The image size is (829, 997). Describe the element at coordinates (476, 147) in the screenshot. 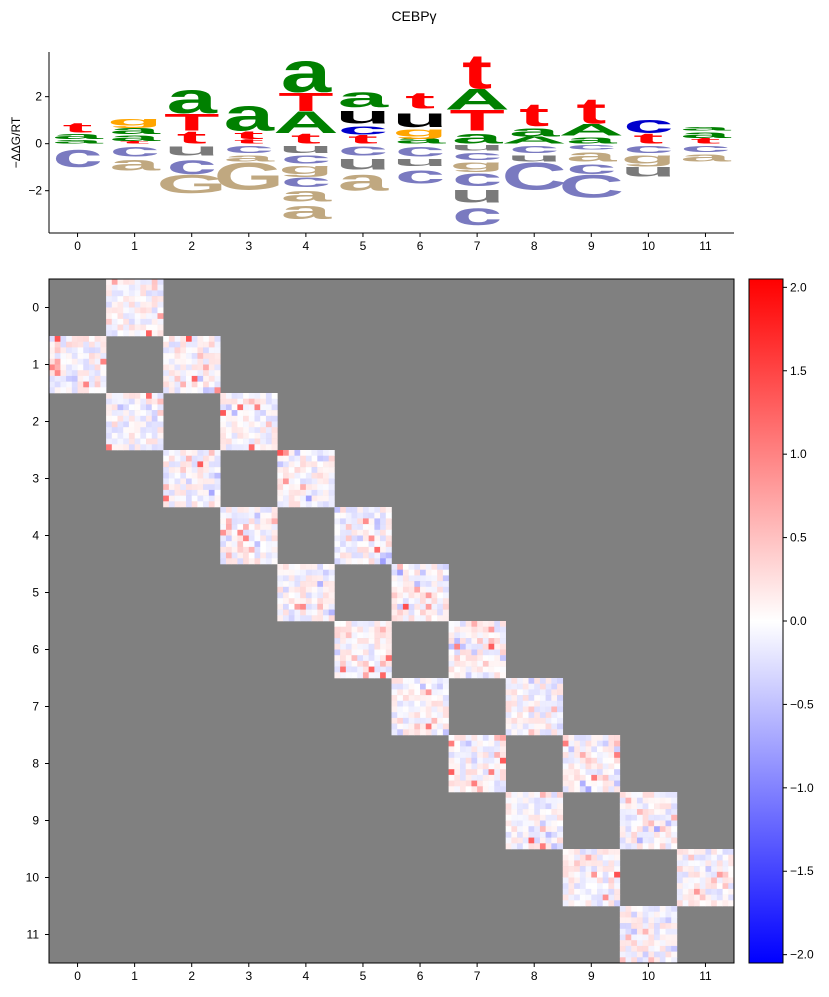

I see `logo-letter-neg-7-0: u` at that location.